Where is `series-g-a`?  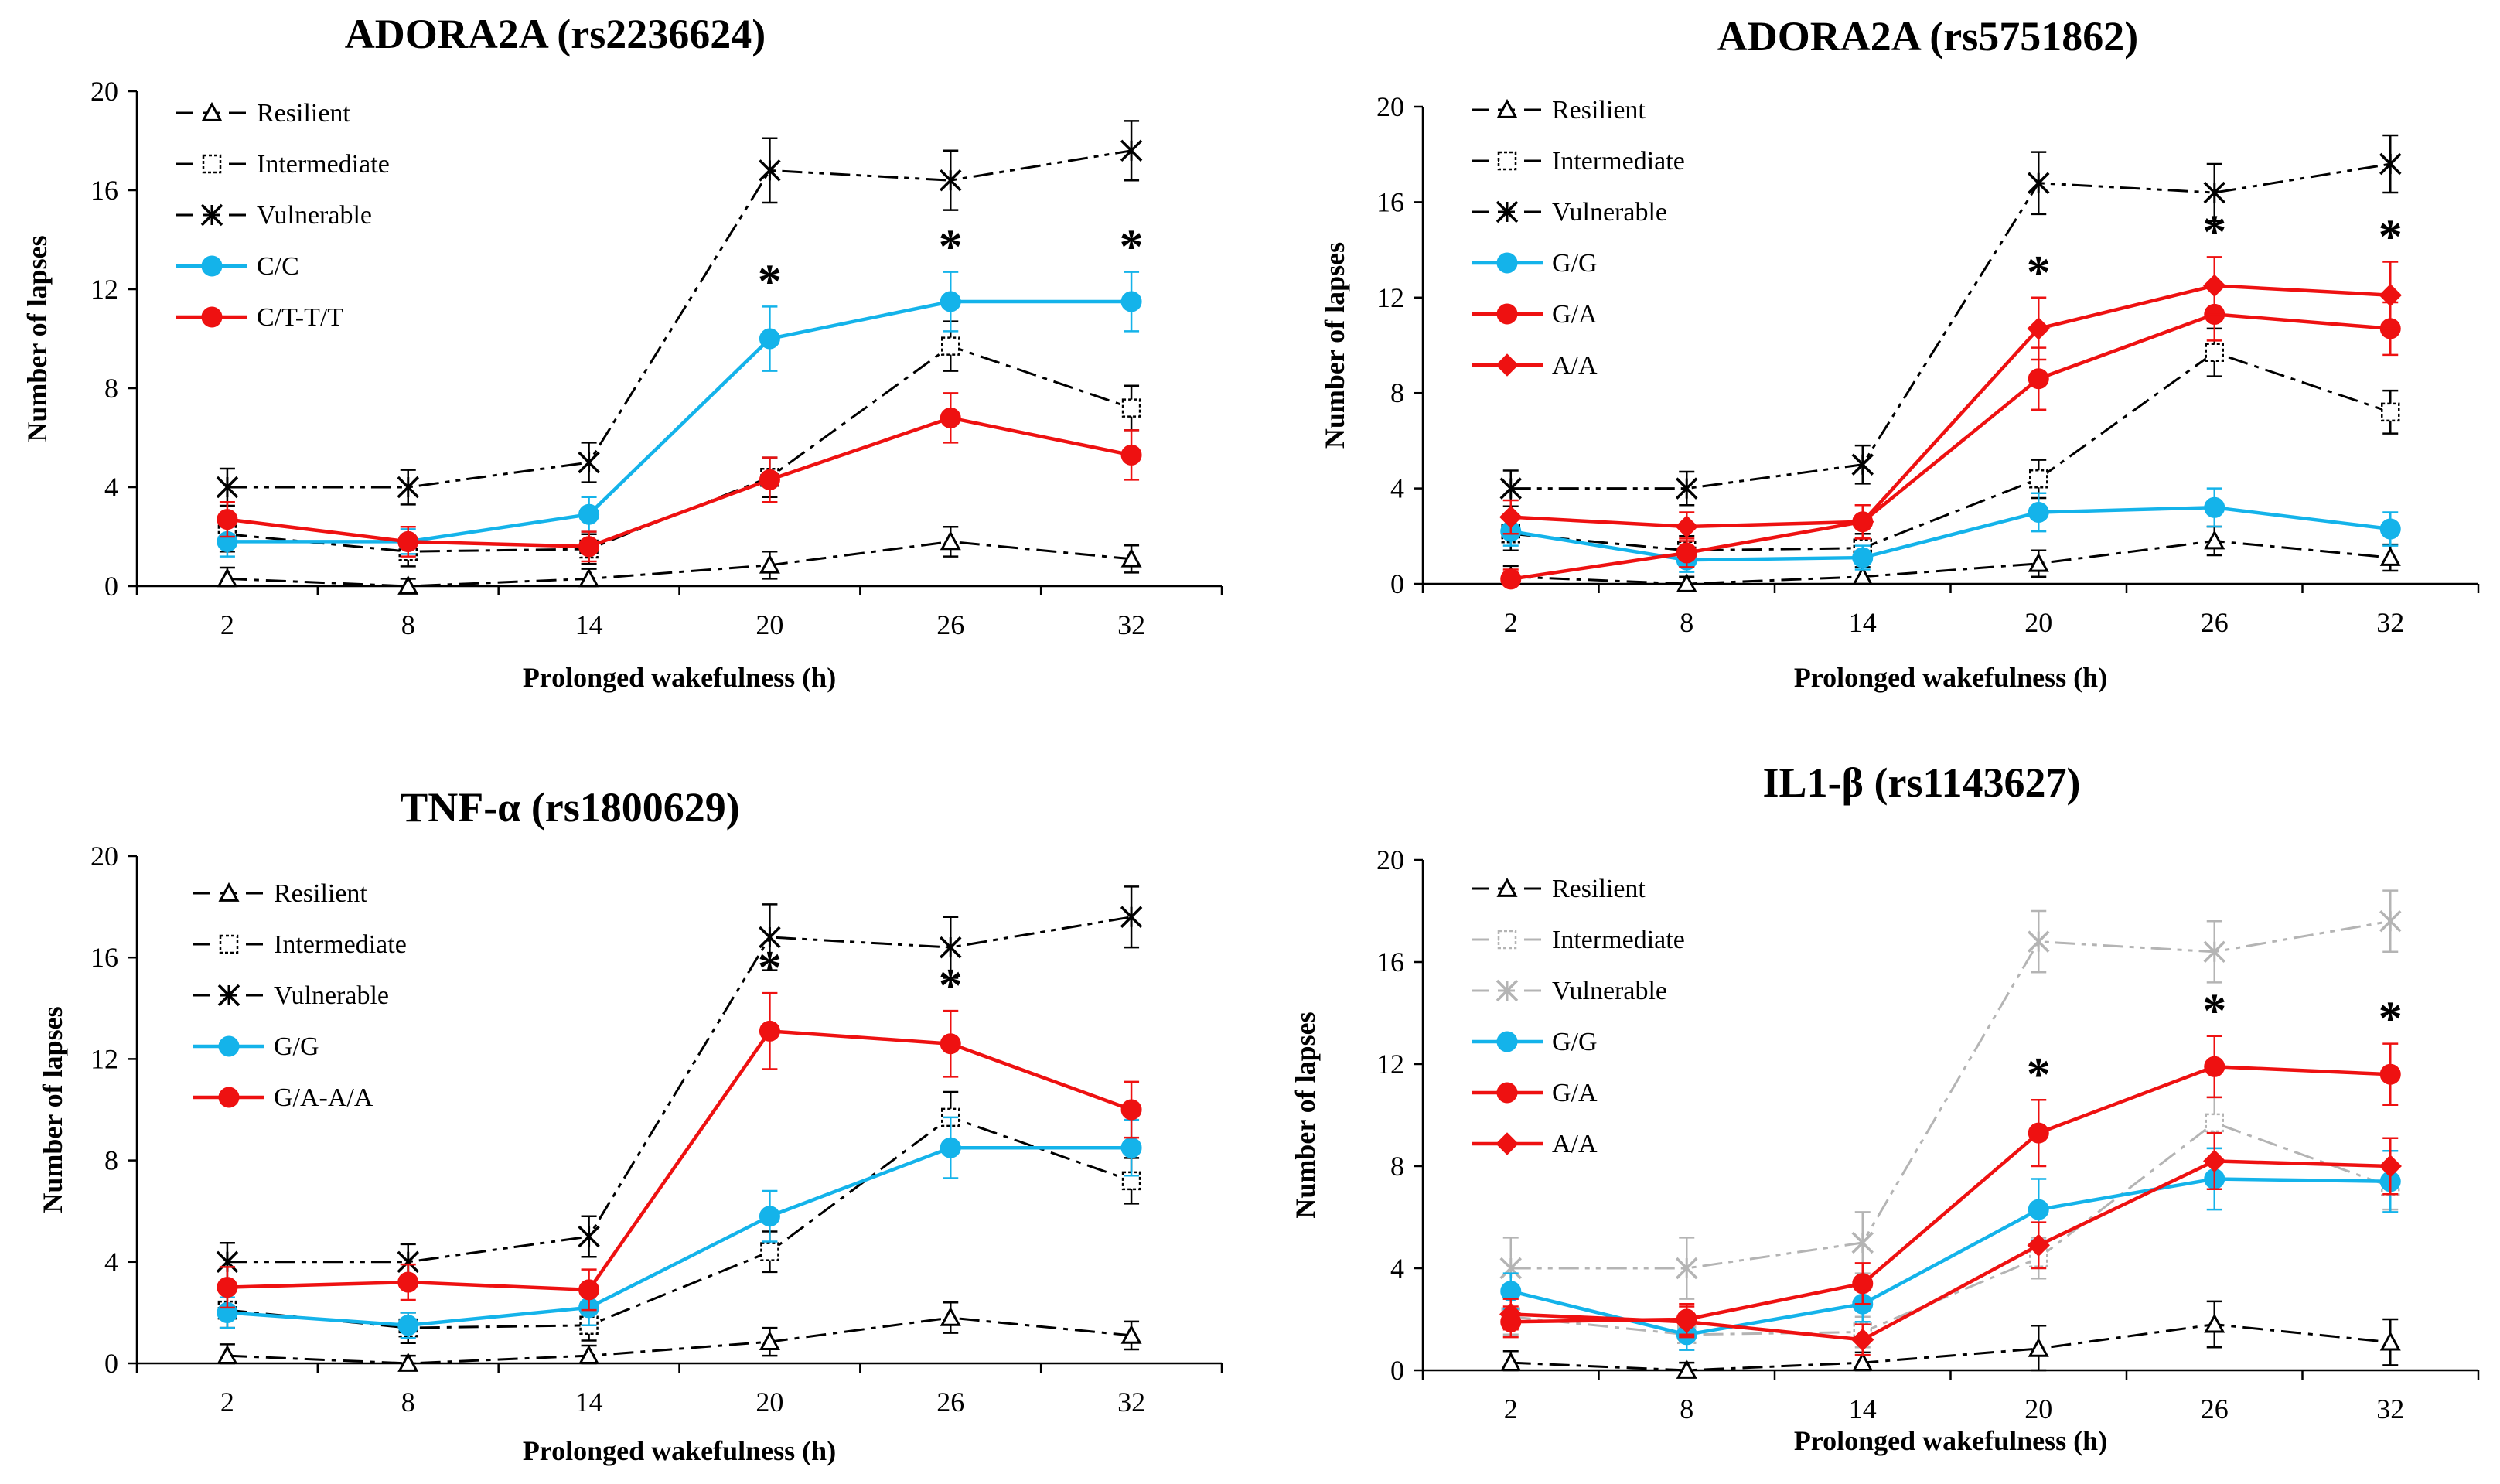
series-g-a is located at coordinates (1950, 438).